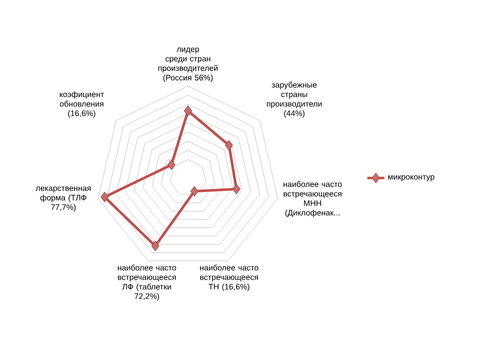 This screenshot has width=501, height=352. I want to click on spoke-label: коэфициент обновления (16,6%), so click(82, 104).